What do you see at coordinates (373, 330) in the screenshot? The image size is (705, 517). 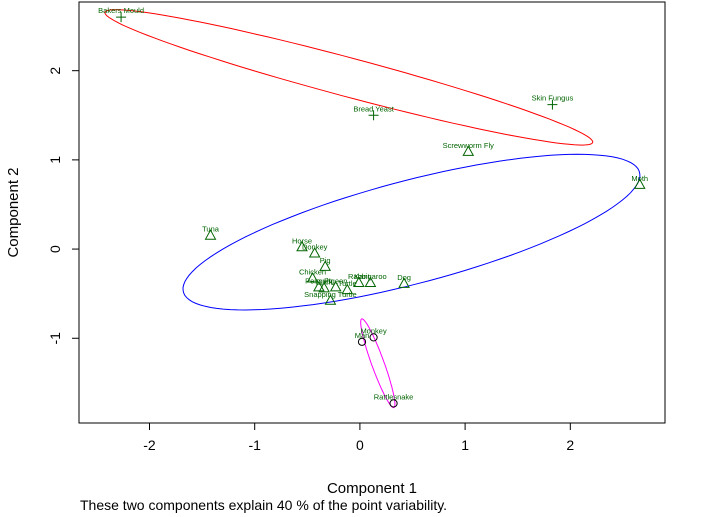 I see `monkey-label: Monkey` at bounding box center [373, 330].